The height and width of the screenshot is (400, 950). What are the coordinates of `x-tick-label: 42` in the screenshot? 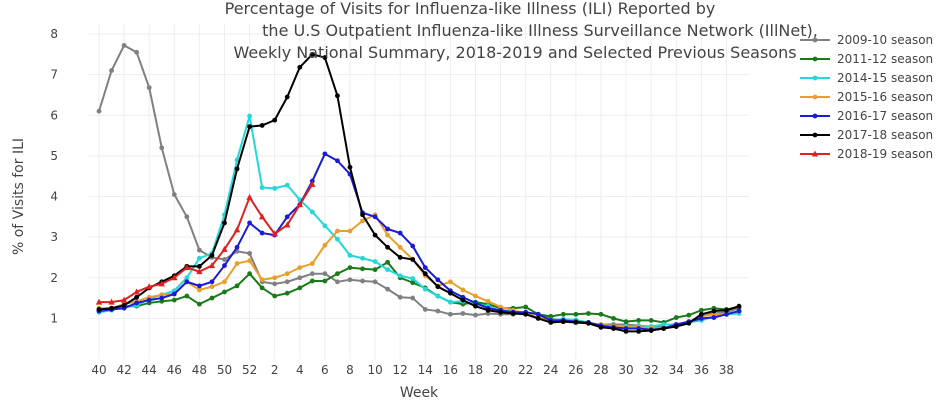 It's located at (123, 370).